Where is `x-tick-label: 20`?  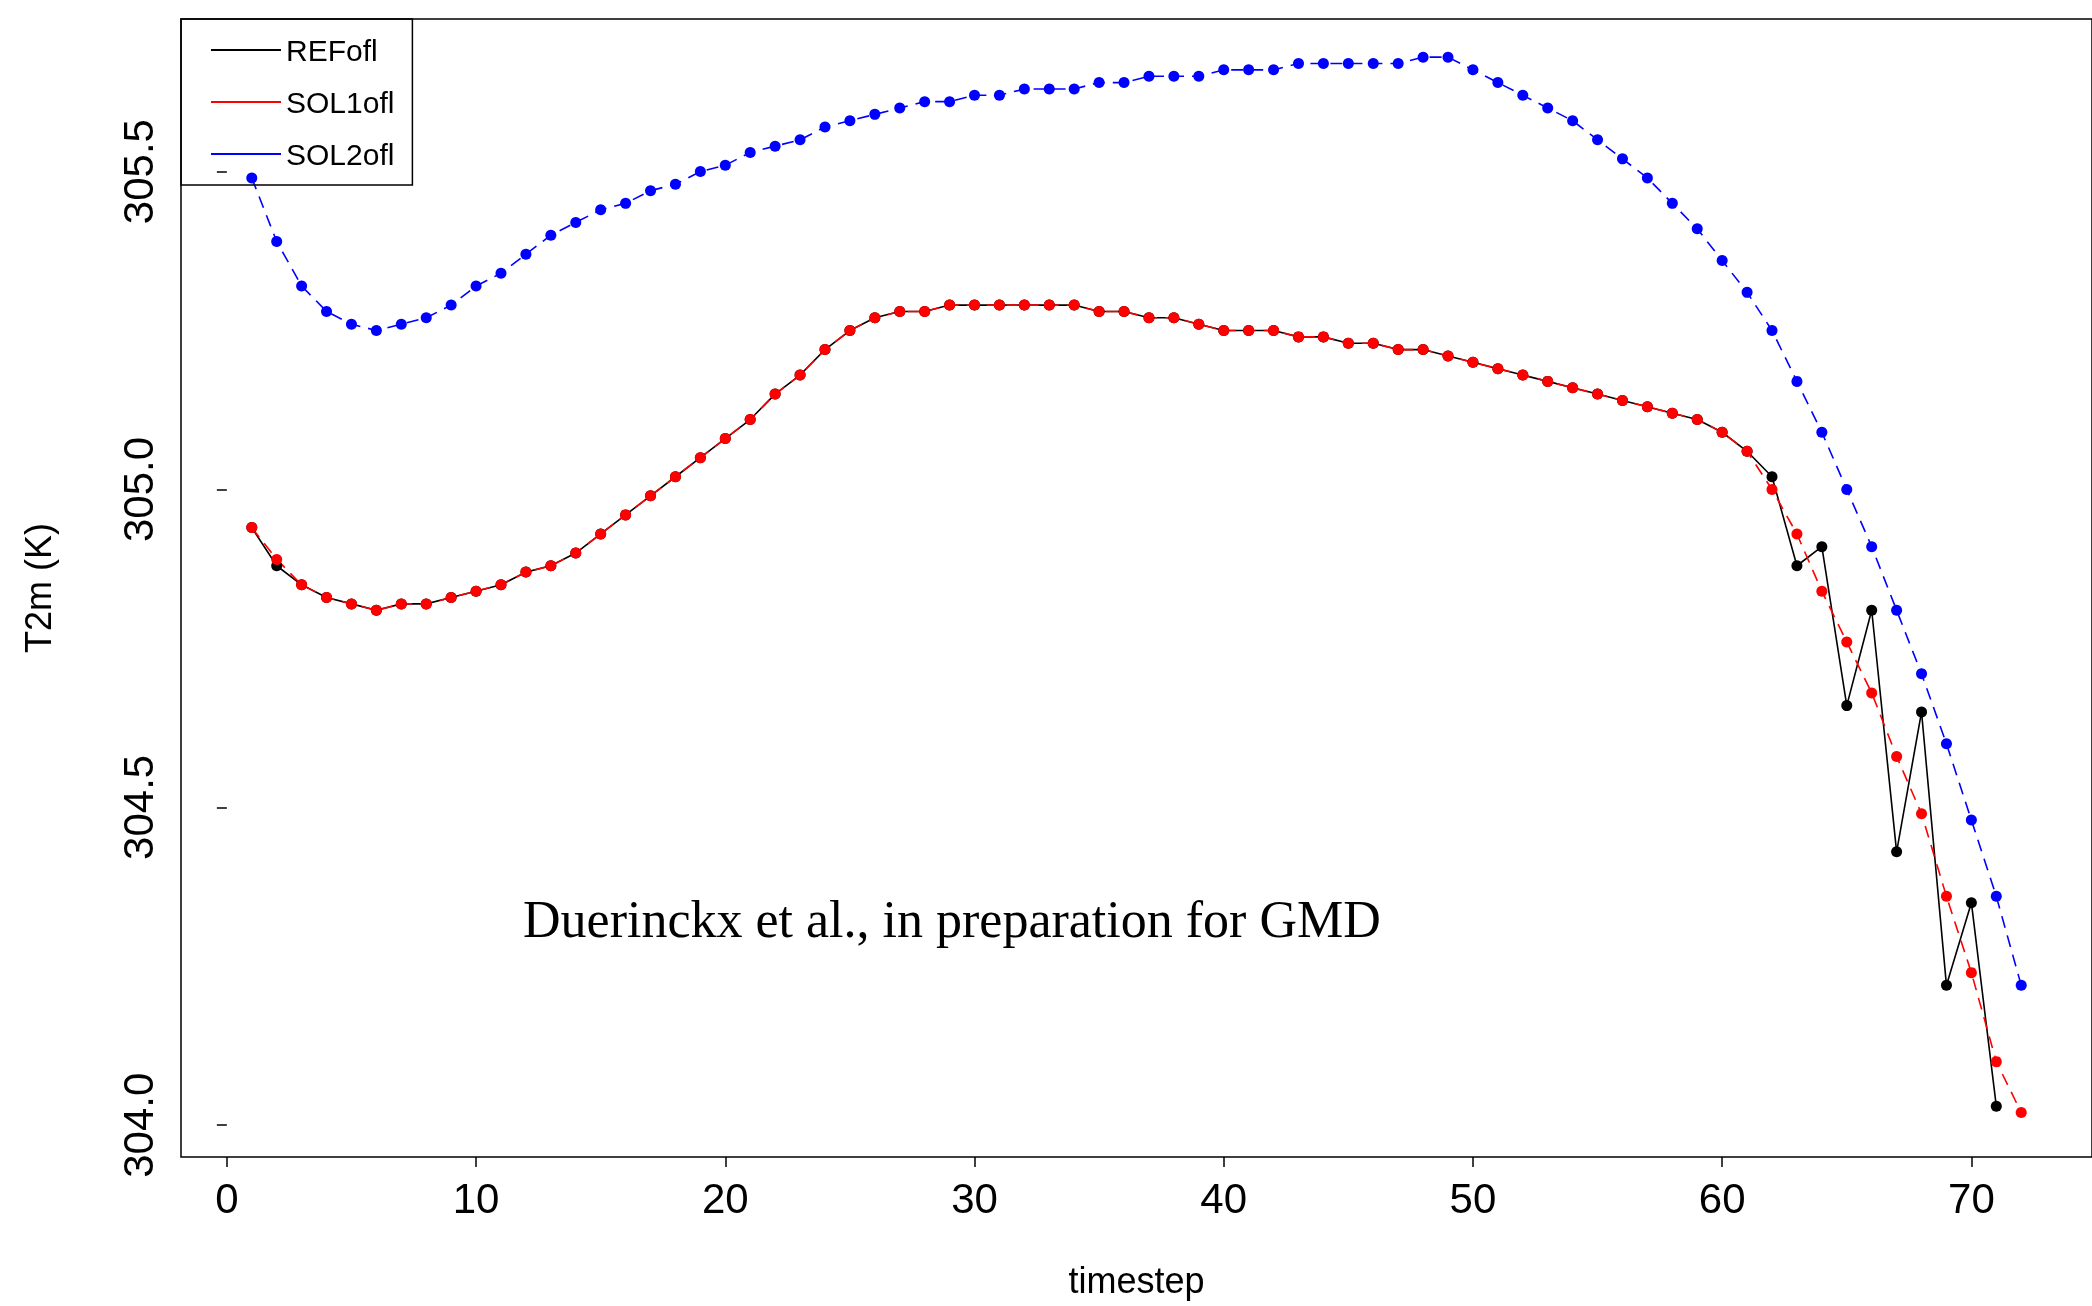
x-tick-label: 20 is located at coordinates (725, 1198).